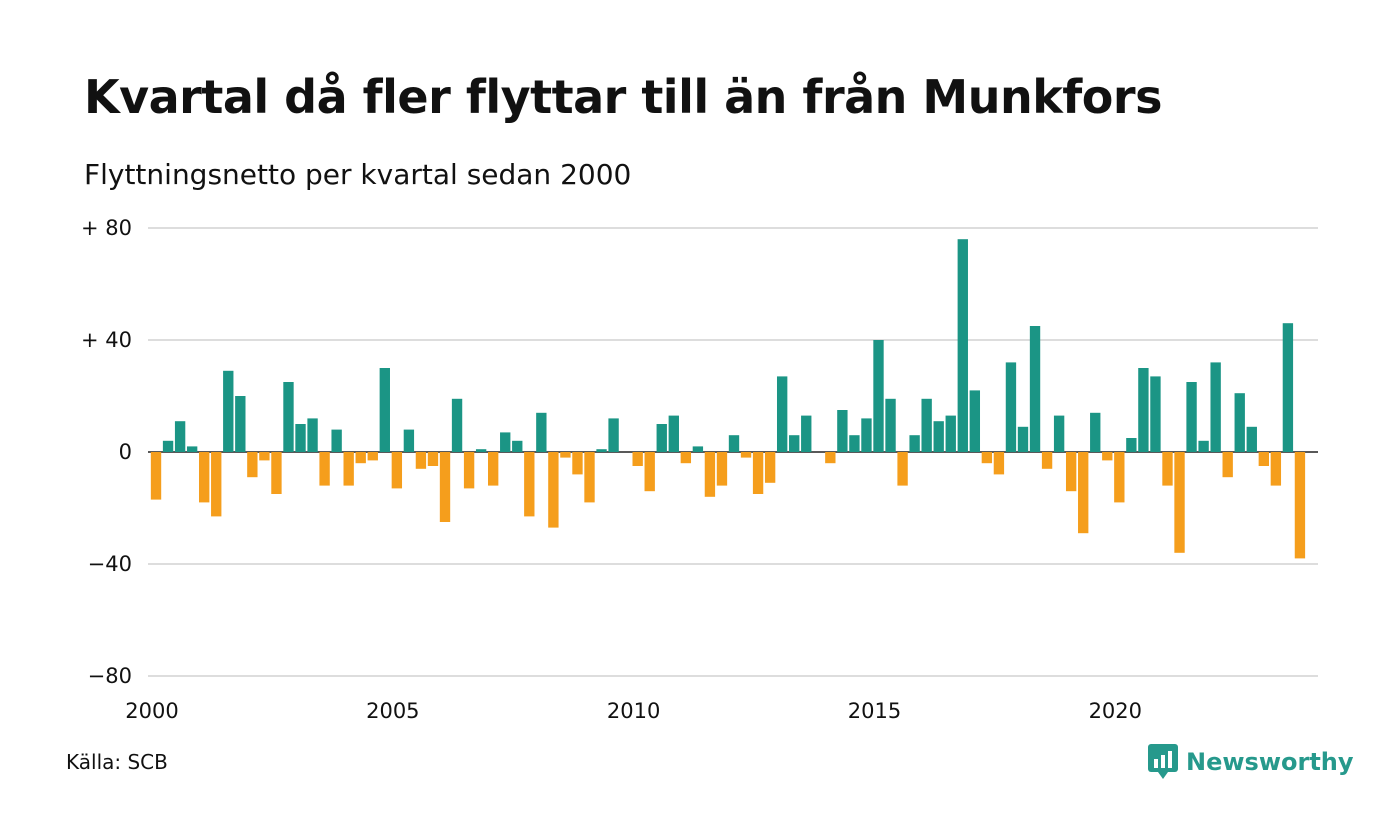 This screenshot has width=1400, height=840. What do you see at coordinates (1270, 762) in the screenshot?
I see `newsworthy-logo-text: Newsworthy` at bounding box center [1270, 762].